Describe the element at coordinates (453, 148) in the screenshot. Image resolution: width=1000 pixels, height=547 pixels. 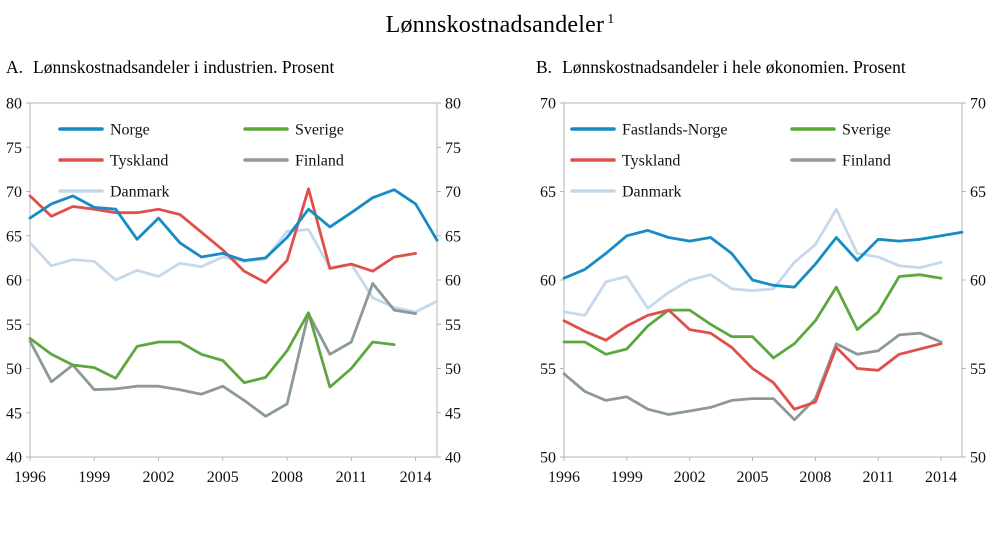
I see `y-tick-label-right: 75` at that location.